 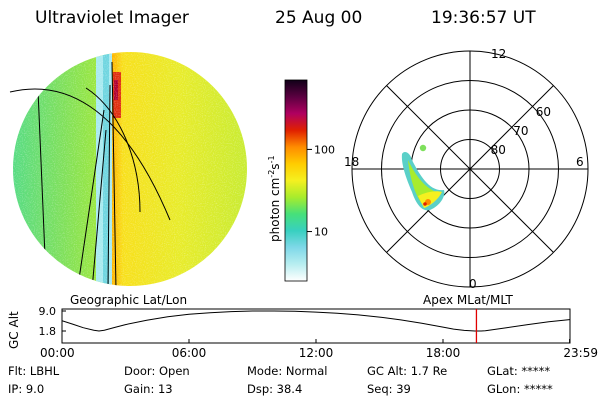 What do you see at coordinates (57, 353) in the screenshot?
I see `x-tick-label: 00:00` at bounding box center [57, 353].